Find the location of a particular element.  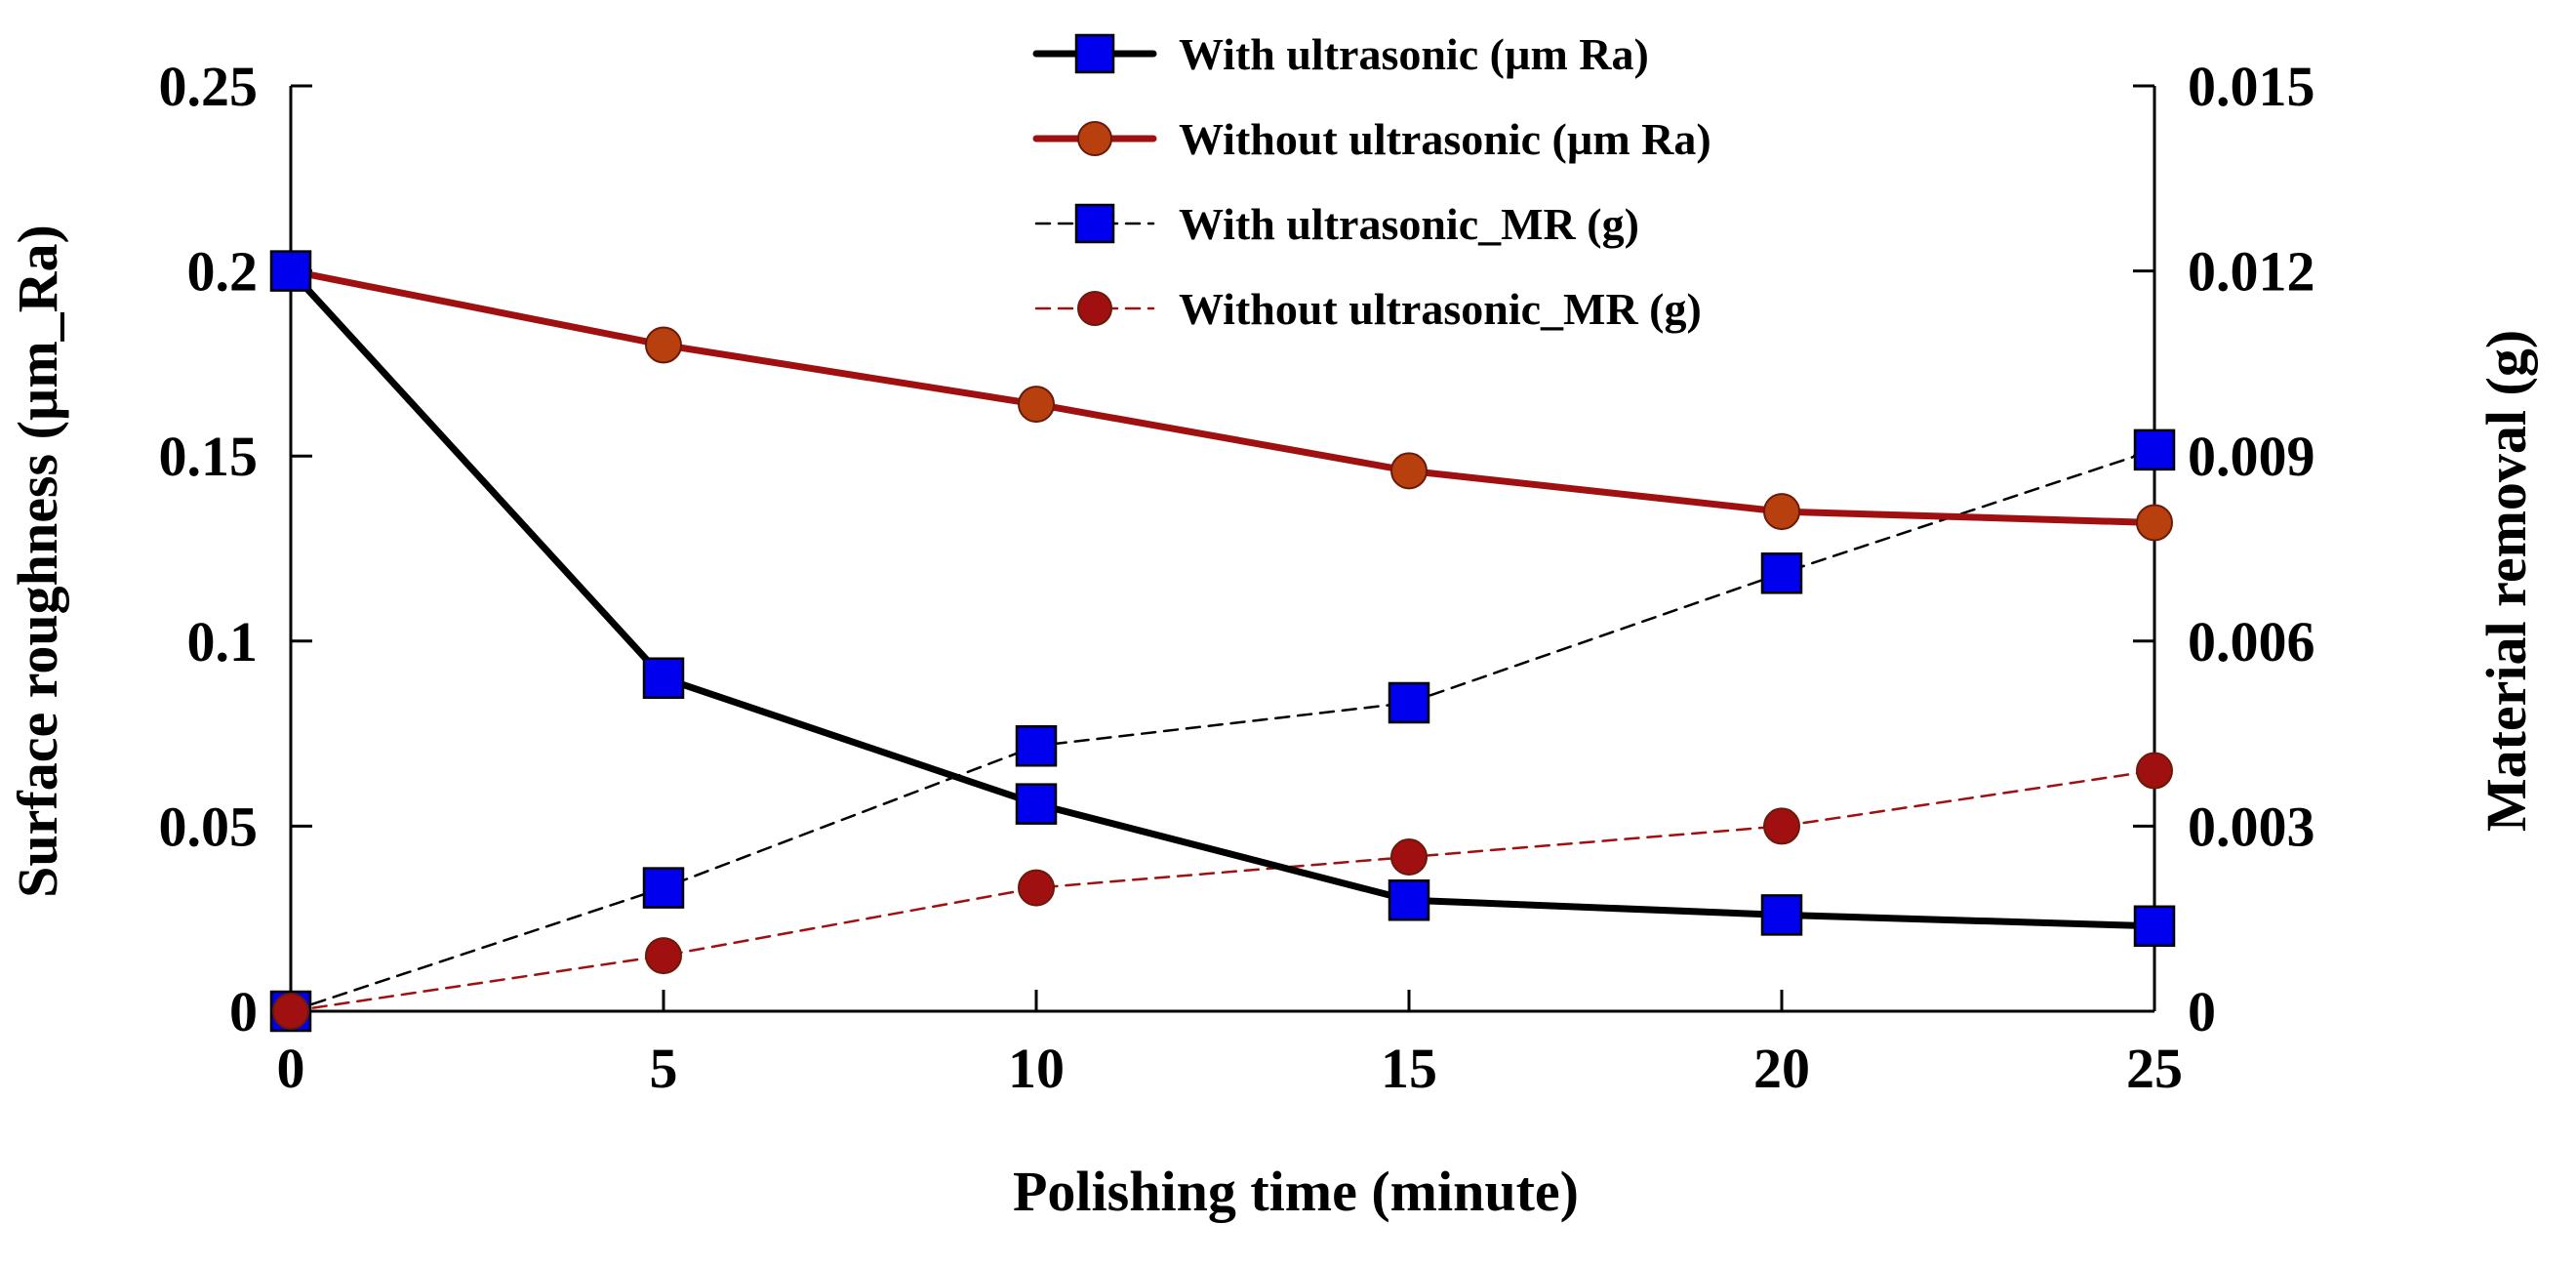

legend-item: Without ultrasonic (µm Ra) is located at coordinates (1371, 139).